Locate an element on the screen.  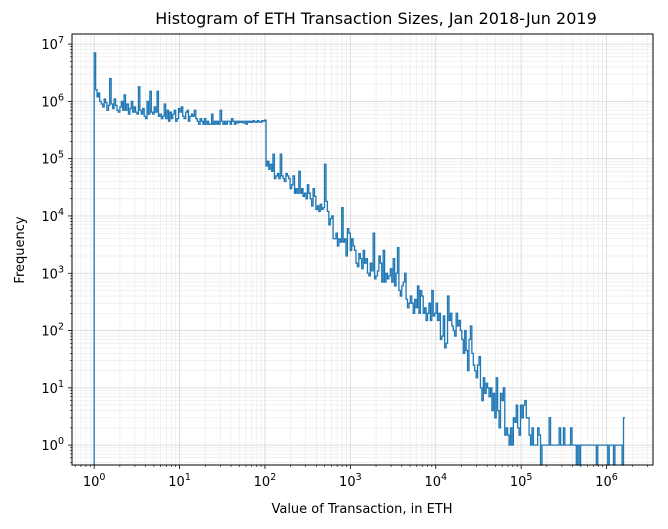
x-tick-label: 10⁴ is located at coordinates (435, 481).